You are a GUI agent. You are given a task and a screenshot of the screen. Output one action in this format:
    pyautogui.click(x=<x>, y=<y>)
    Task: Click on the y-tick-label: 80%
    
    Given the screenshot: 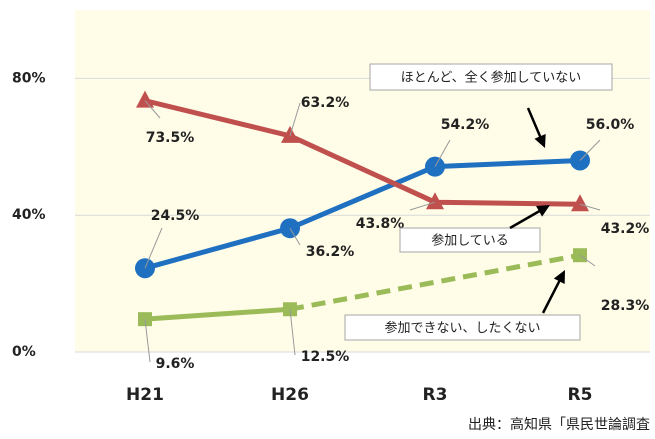 What is the action you would take?
    pyautogui.click(x=29, y=78)
    